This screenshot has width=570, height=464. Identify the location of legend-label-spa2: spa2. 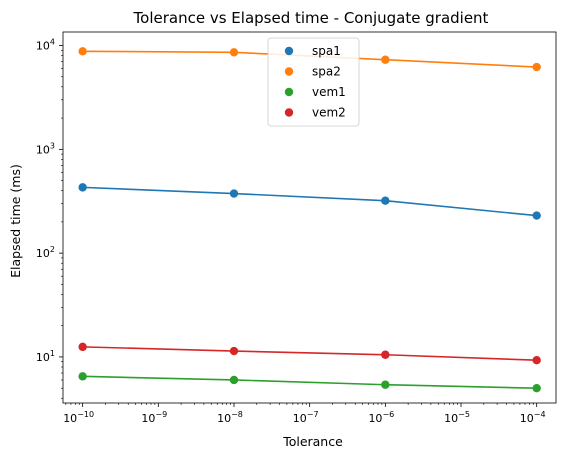
(326, 72).